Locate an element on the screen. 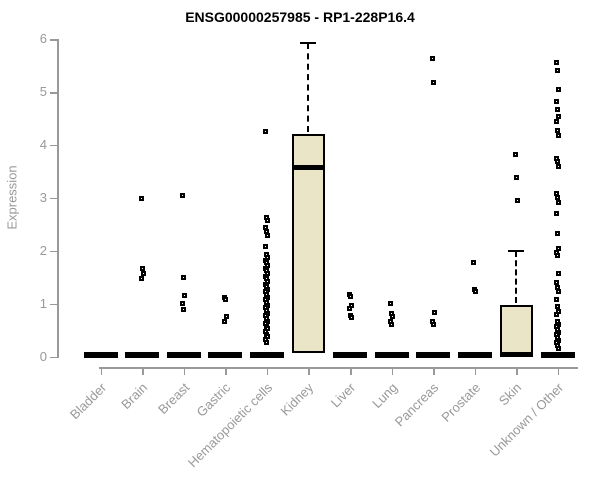 Image resolution: width=600 pixels, height=500 pixels. y-tick-label: 5 is located at coordinates (43, 91).